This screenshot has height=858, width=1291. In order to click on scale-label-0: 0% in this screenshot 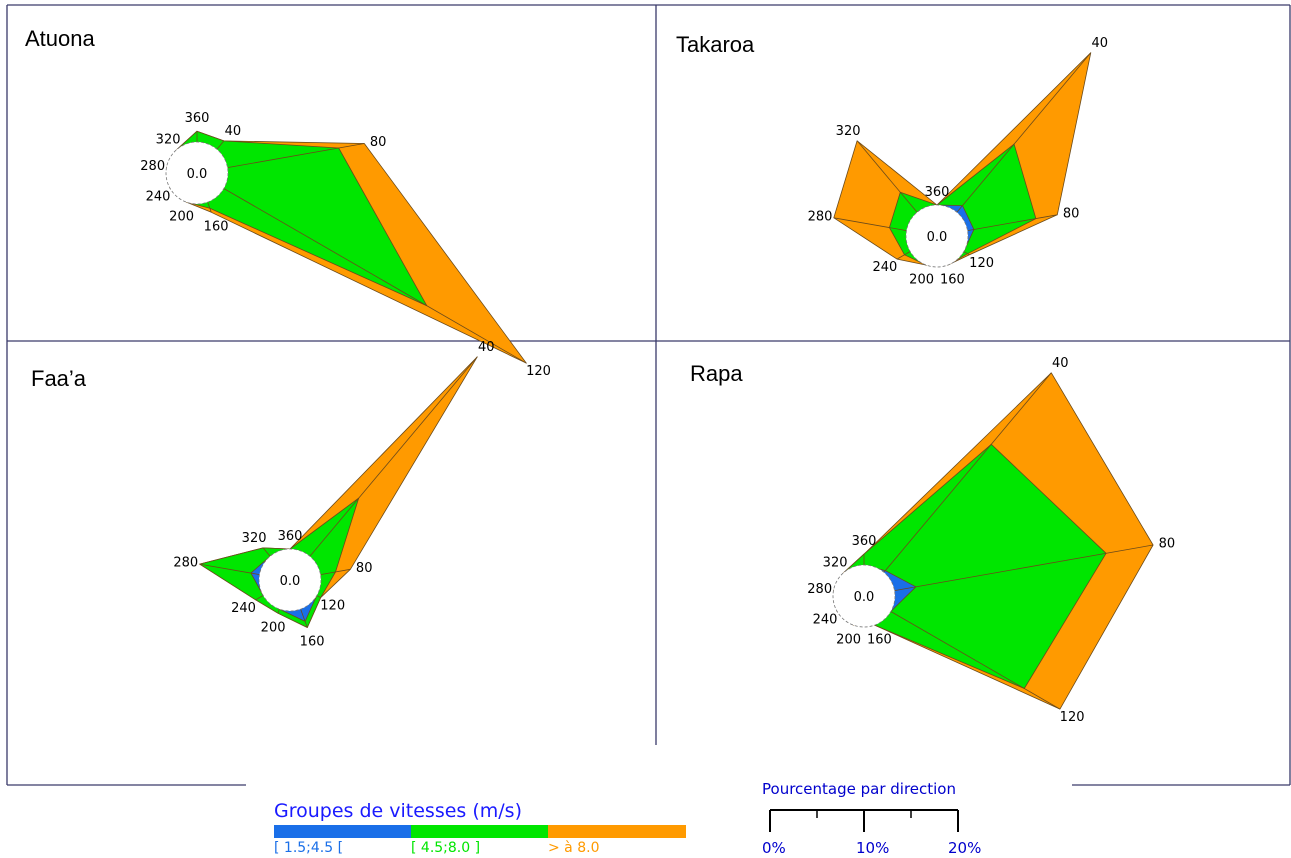, I will do `click(774, 848)`.